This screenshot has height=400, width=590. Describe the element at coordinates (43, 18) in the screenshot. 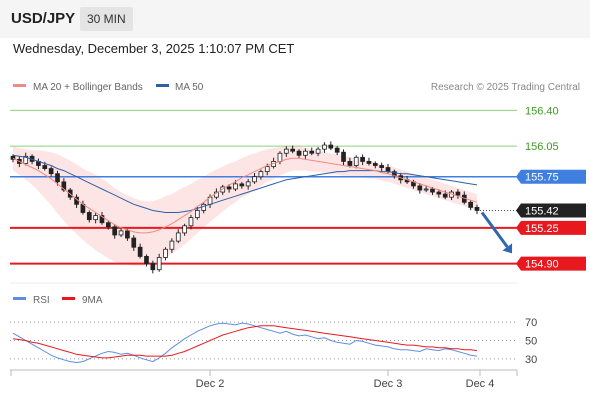

I see `symbol-title: USD/JPY` at that location.